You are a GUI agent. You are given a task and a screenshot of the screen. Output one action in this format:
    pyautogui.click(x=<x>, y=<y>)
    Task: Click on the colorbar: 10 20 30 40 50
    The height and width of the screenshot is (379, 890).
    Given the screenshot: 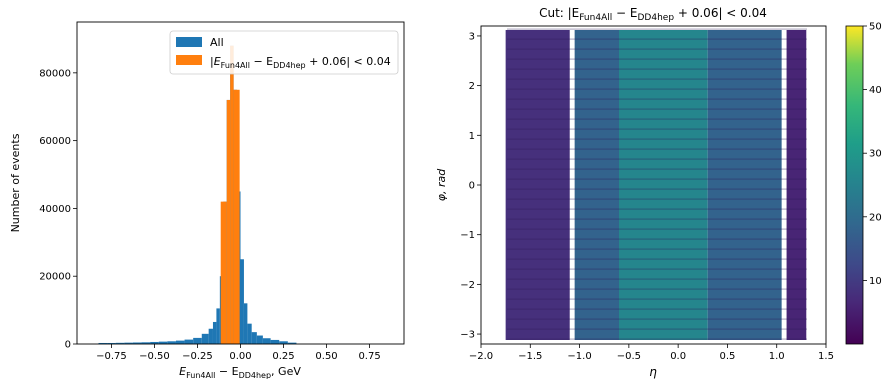 What is the action you would take?
    pyautogui.click(x=863, y=183)
    